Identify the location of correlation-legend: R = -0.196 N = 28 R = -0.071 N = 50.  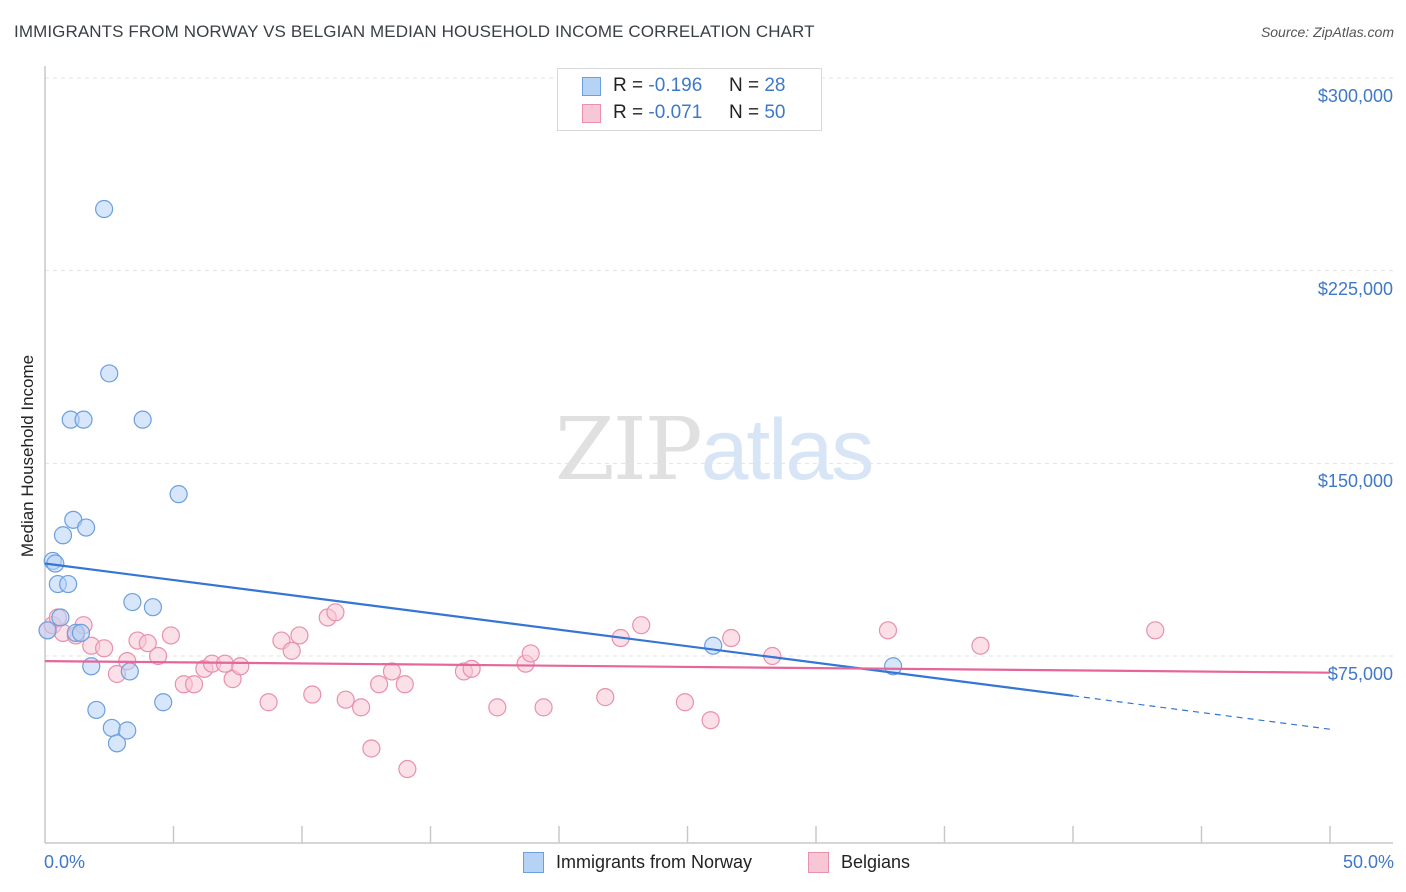
(689, 99).